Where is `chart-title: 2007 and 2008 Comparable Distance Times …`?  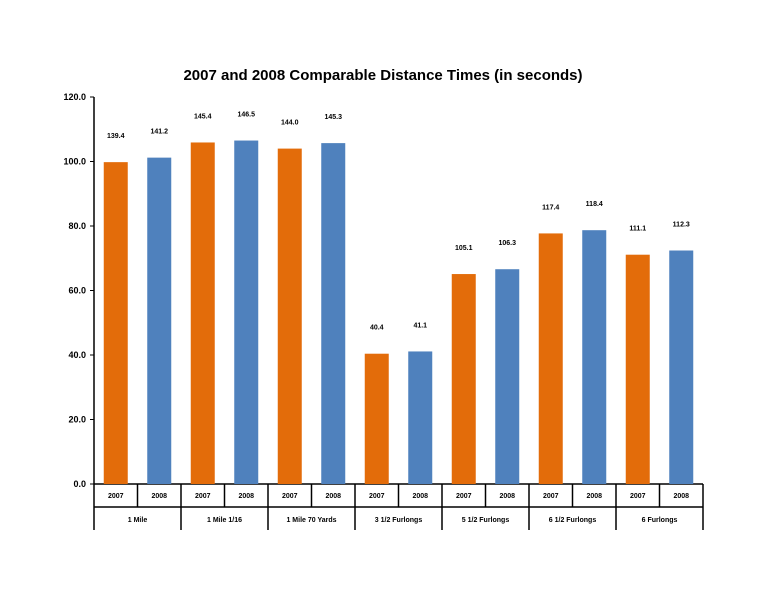
chart-title: 2007 and 2008 Comparable Distance Times … is located at coordinates (382, 75).